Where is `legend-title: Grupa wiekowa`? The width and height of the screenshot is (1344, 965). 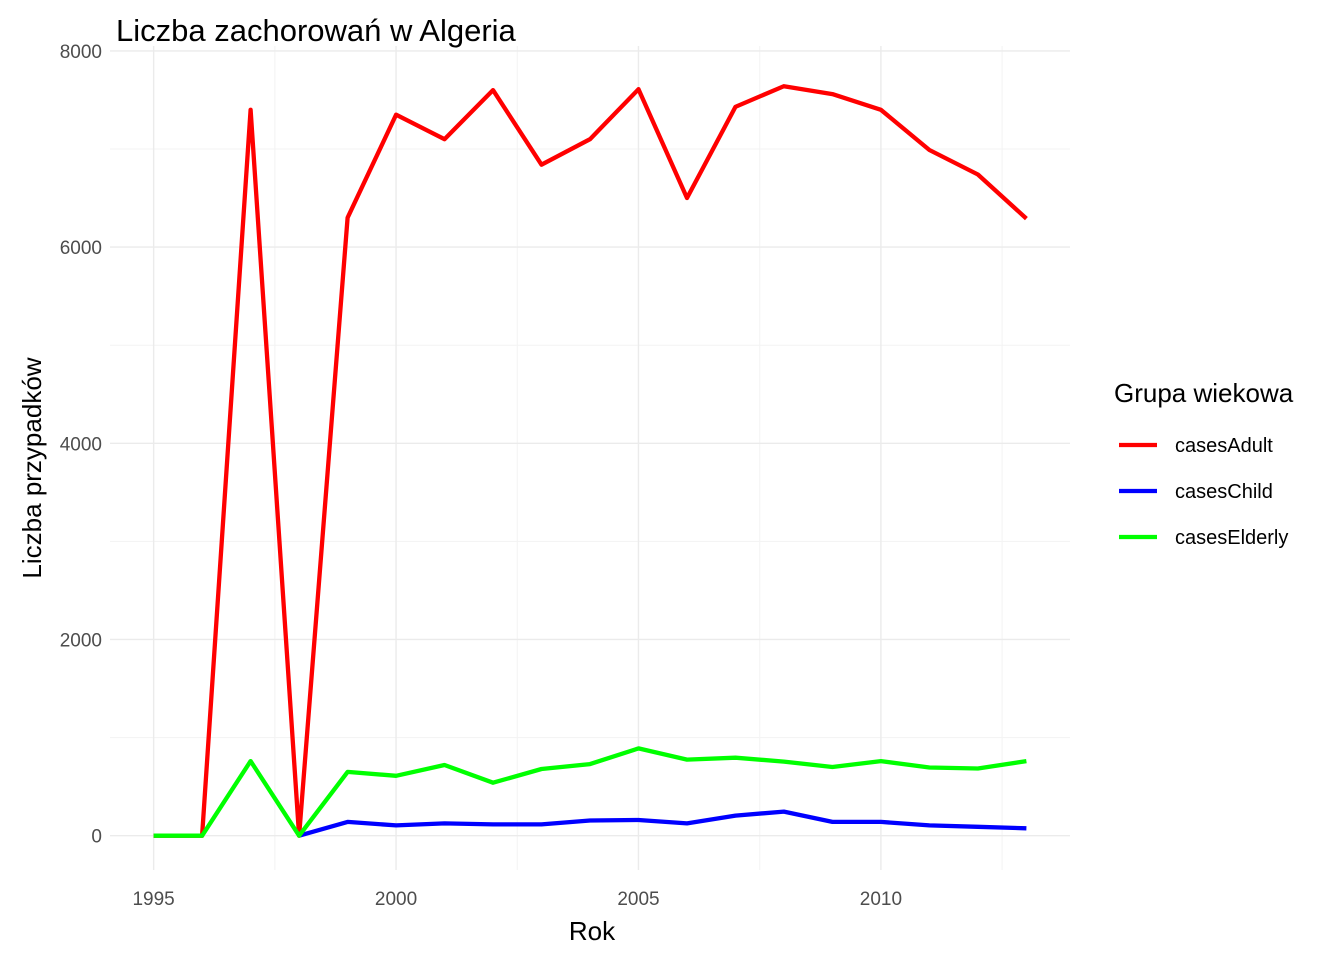 legend-title: Grupa wiekowa is located at coordinates (1204, 393).